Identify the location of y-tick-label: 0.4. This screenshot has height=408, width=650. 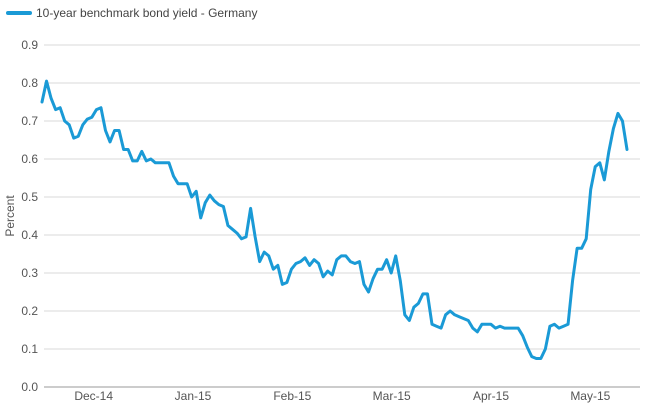
(29, 235).